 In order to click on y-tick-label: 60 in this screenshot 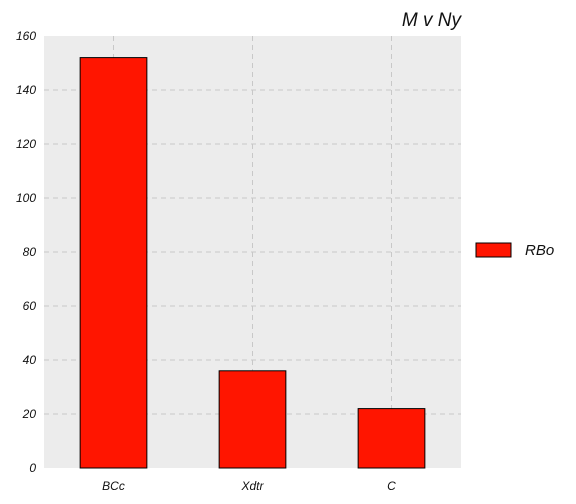, I will do `click(30, 306)`.